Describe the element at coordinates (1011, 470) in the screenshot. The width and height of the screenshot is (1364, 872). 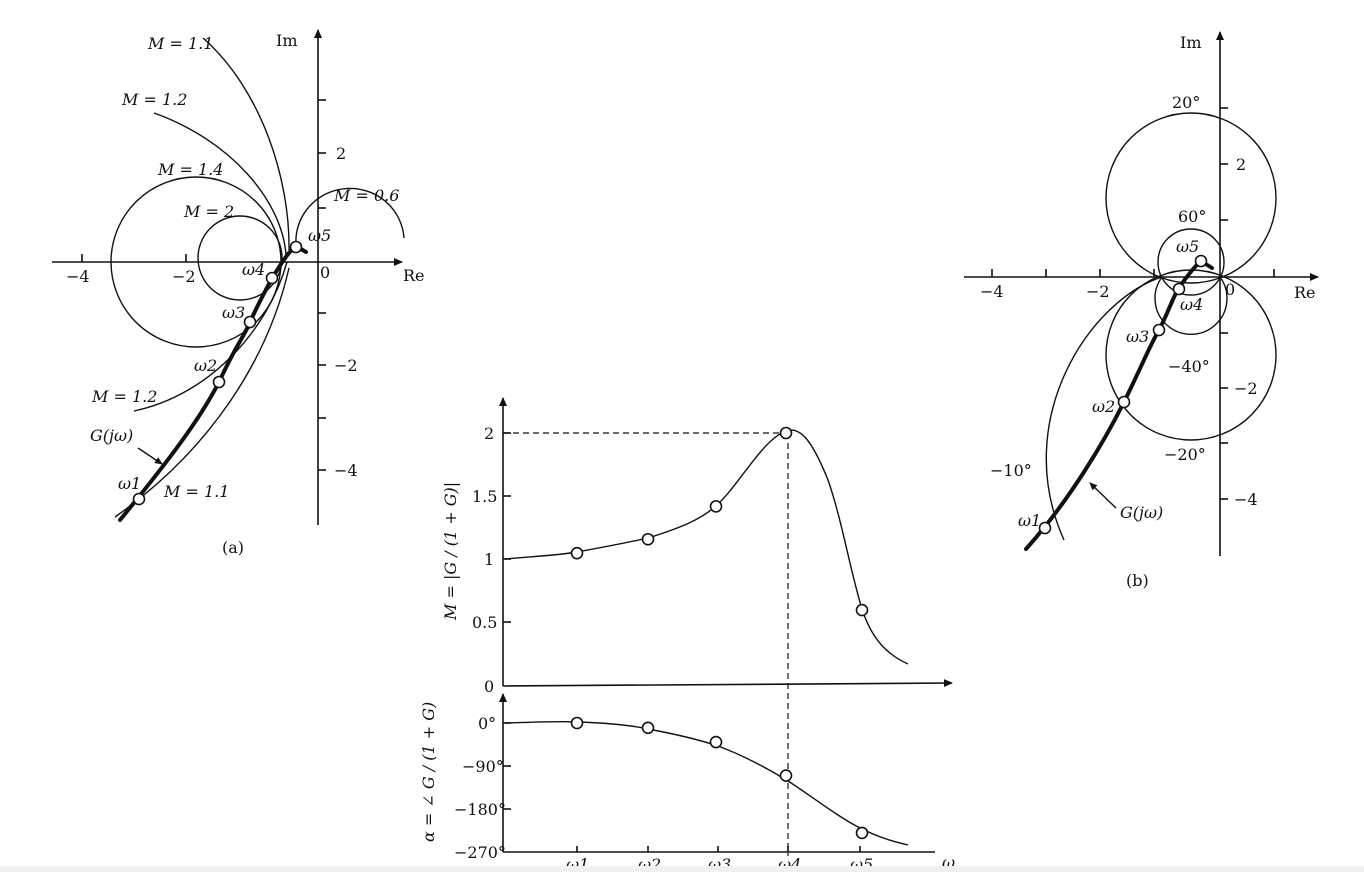
I see `angle-label: −10°` at that location.